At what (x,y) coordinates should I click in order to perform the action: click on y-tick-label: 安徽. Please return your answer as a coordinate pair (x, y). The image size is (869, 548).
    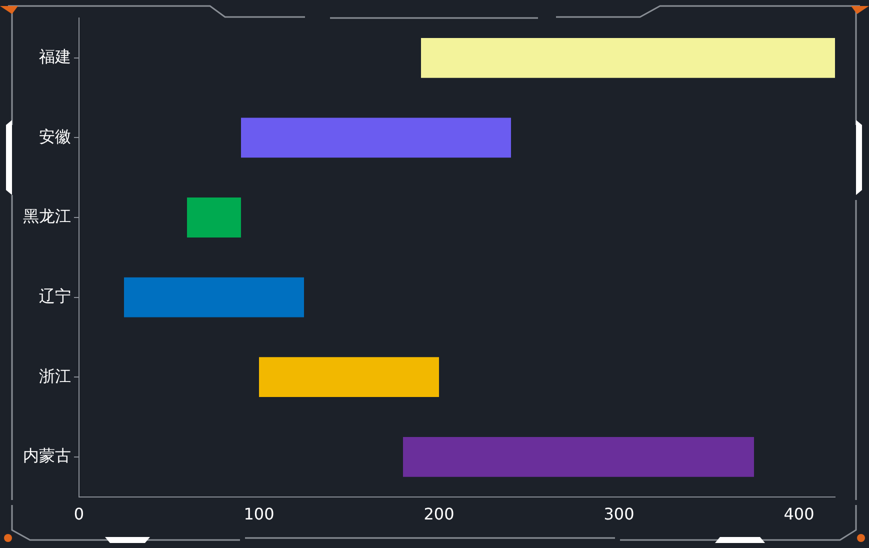
    Looking at the image, I should click on (55, 136).